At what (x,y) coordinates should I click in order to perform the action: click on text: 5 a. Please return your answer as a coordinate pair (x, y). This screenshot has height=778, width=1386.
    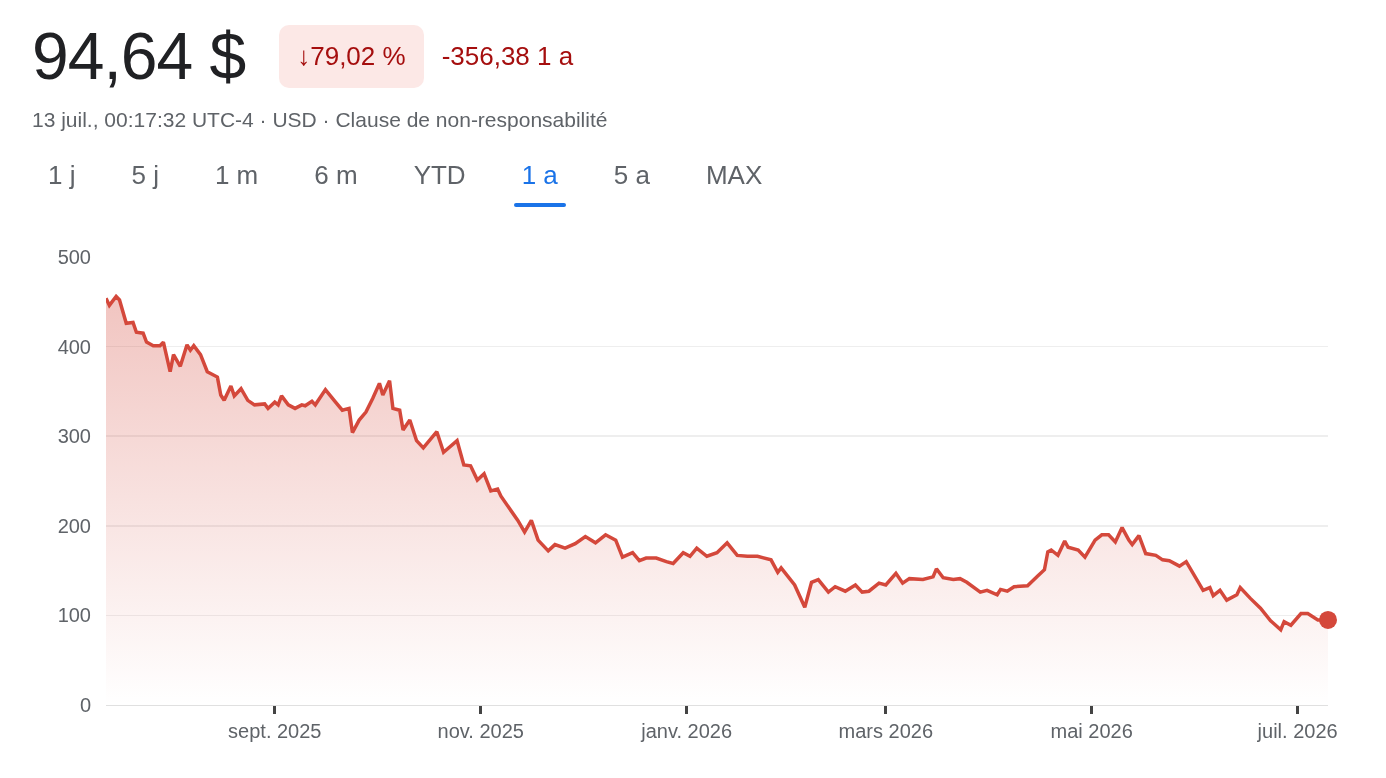
    Looking at the image, I should click on (631, 175).